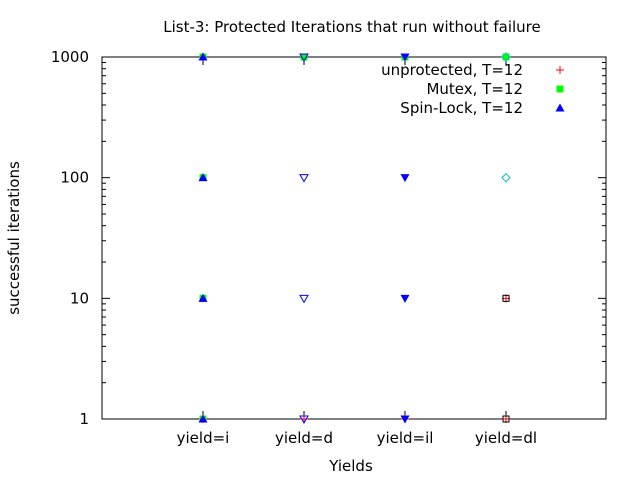  Describe the element at coordinates (405, 438) in the screenshot. I see `x-tick-label: yield=il` at that location.